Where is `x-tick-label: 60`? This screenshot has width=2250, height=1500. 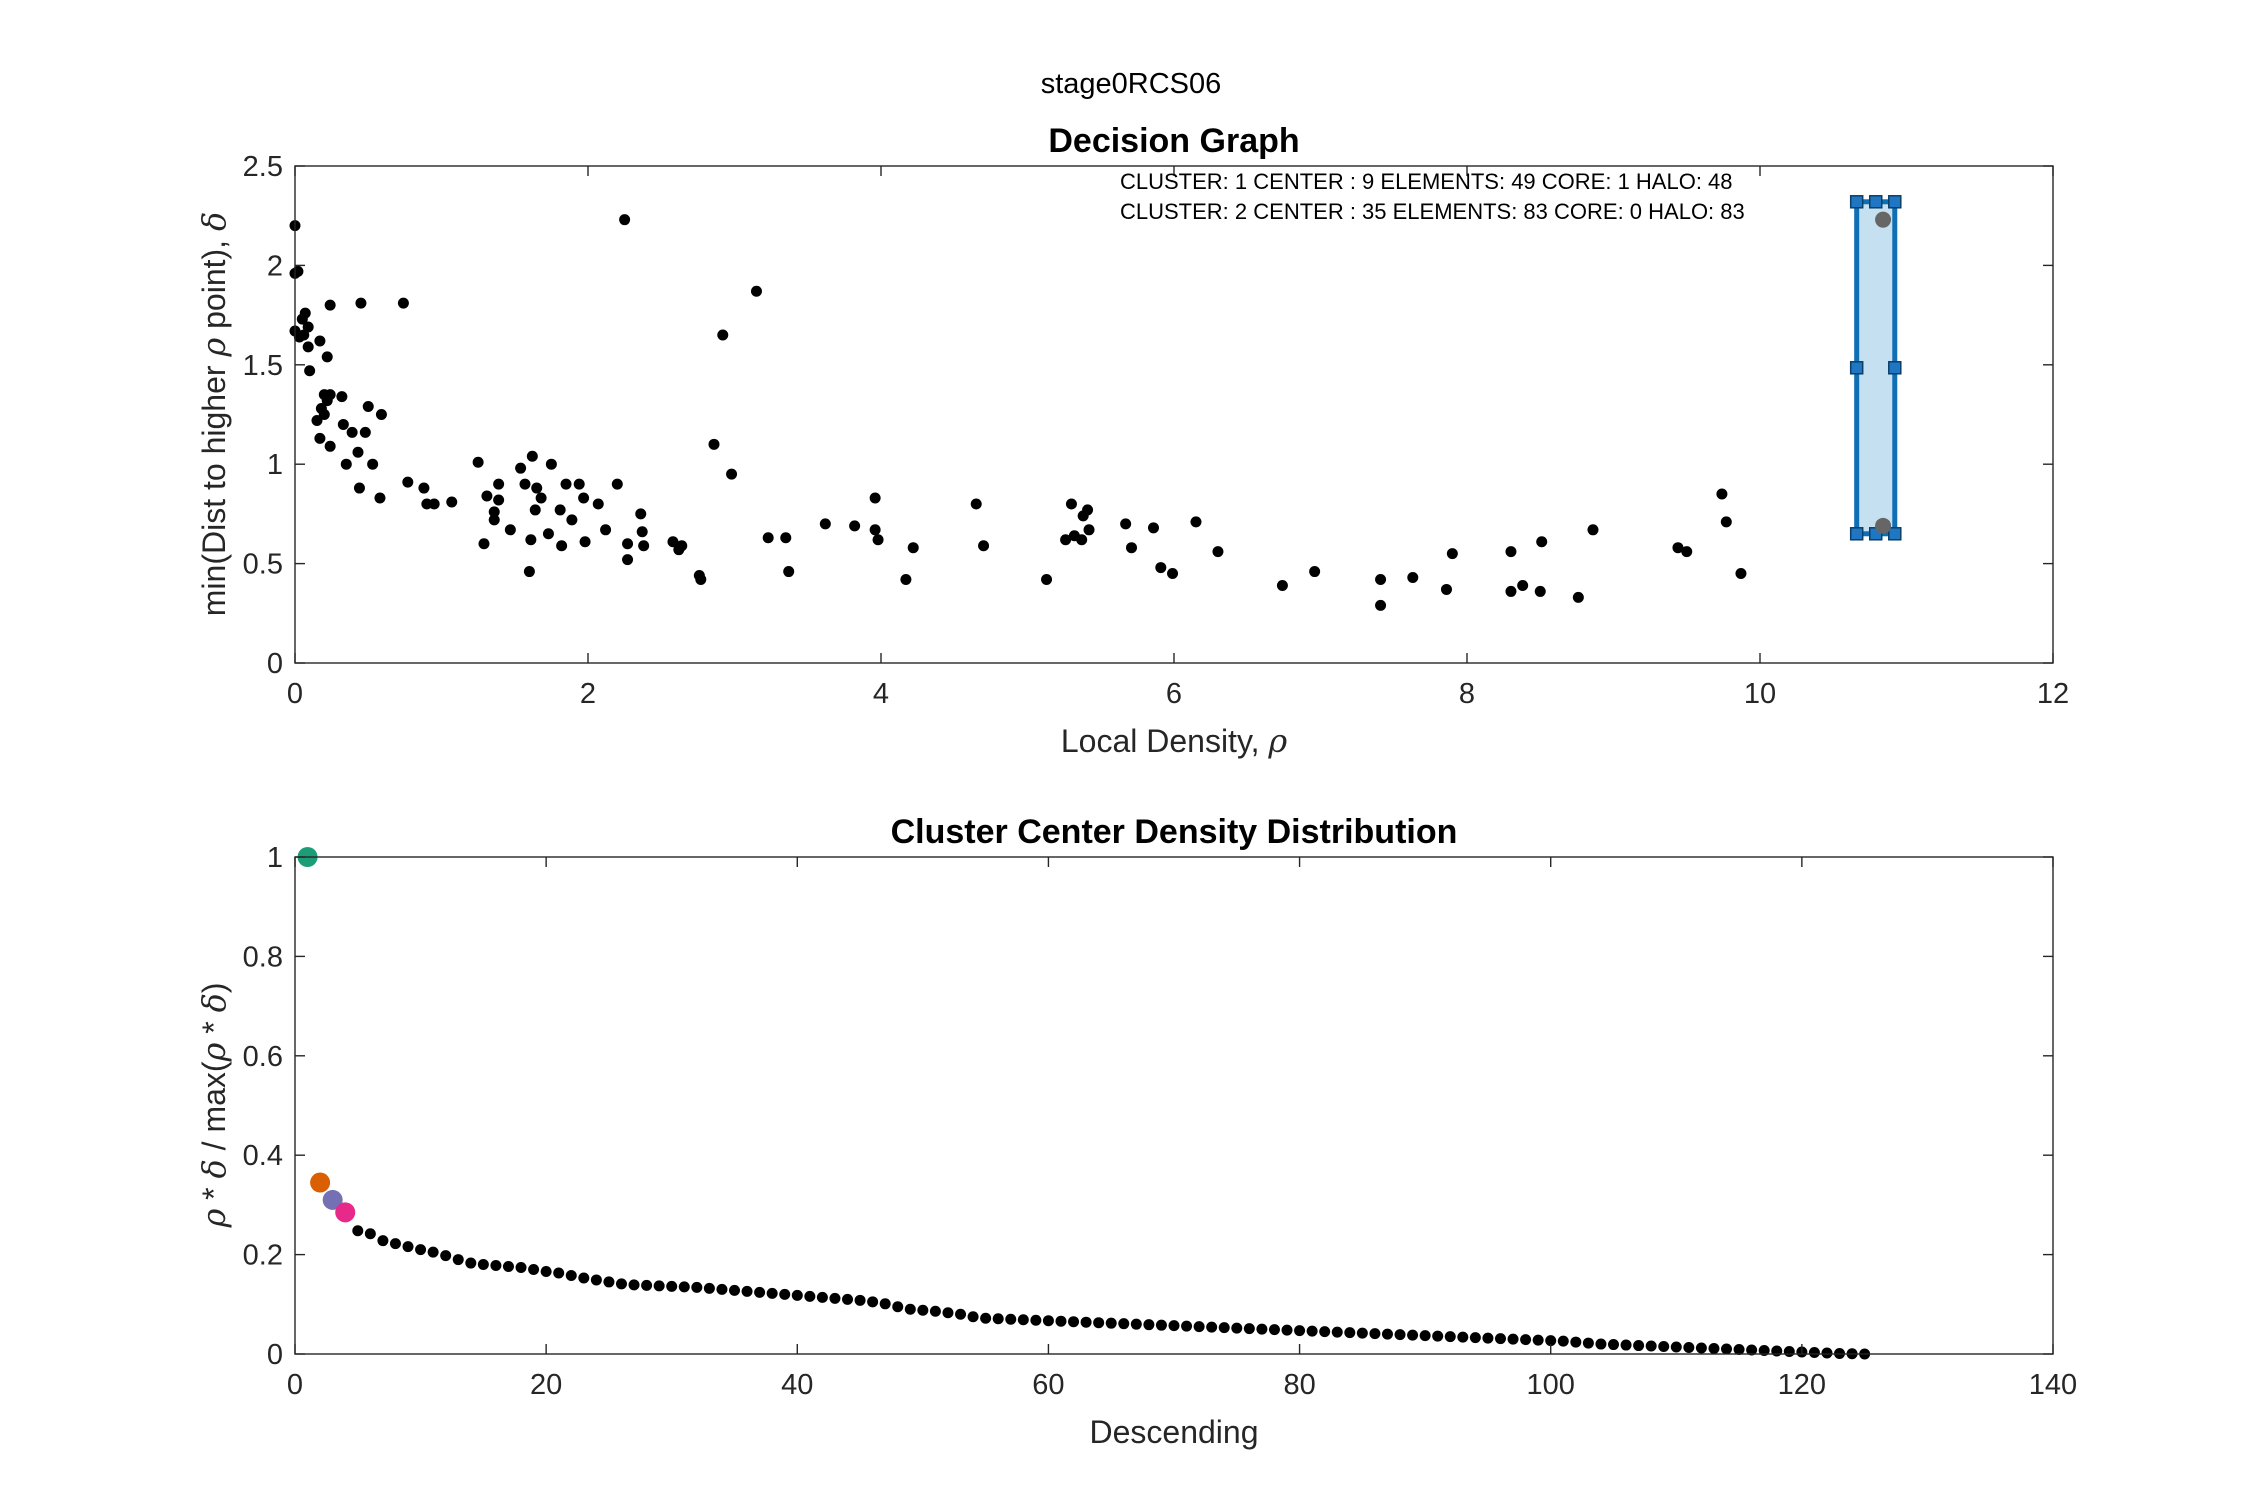
x-tick-label: 60 is located at coordinates (1048, 1385).